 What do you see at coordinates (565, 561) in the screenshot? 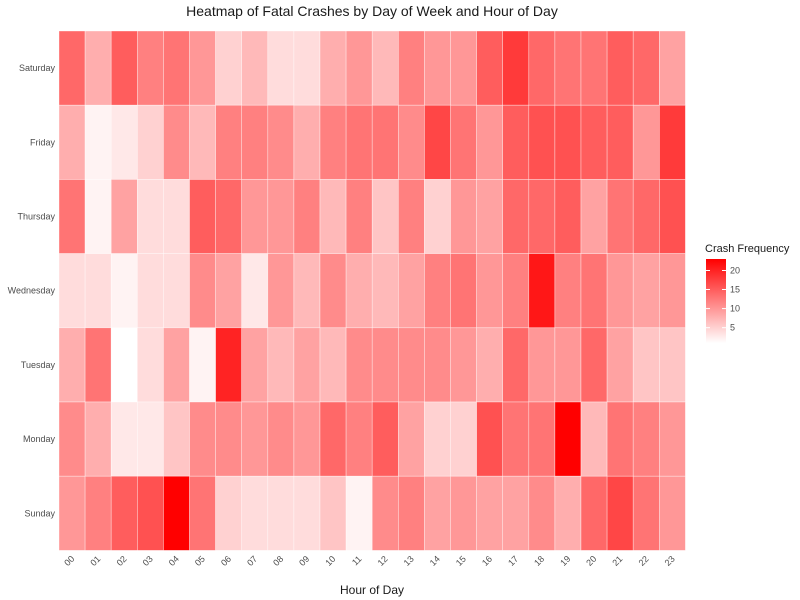
I see `x-tick-label: 19` at bounding box center [565, 561].